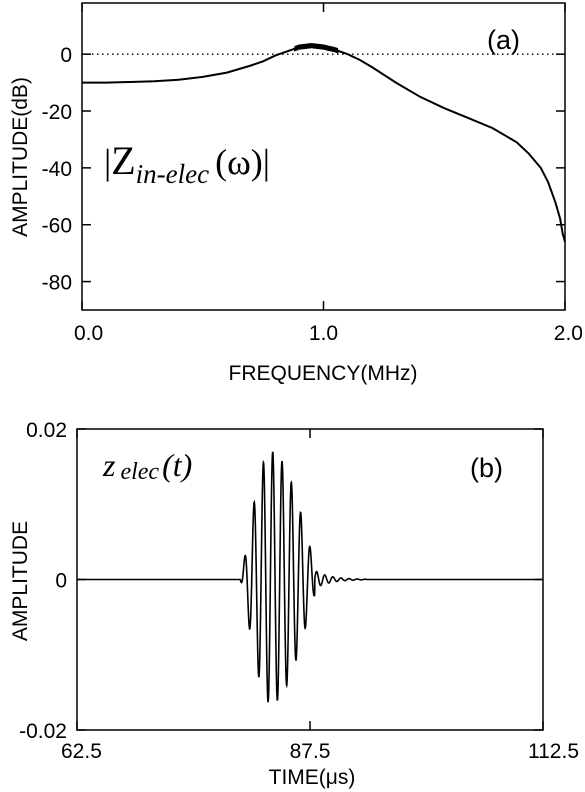 The height and width of the screenshot is (792, 585). I want to click on impedance-annotation: |Zin-elec (ω)|, so click(187, 163).